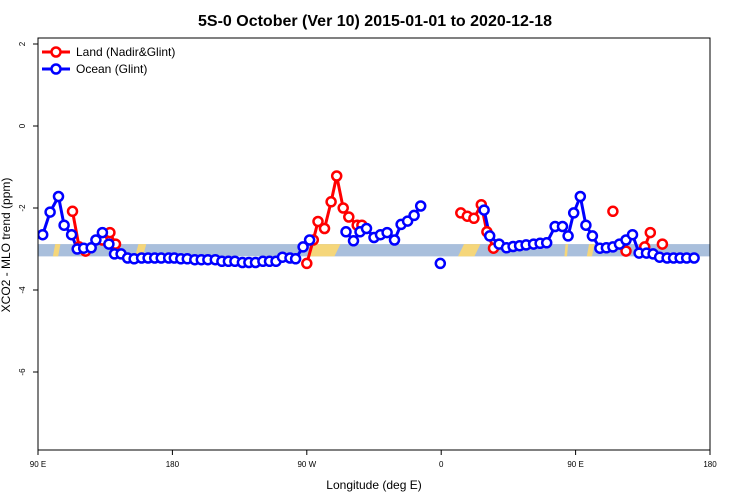 The height and width of the screenshot is (500, 750). Describe the element at coordinates (333, 219) in the screenshot. I see `series-line-land` at that location.